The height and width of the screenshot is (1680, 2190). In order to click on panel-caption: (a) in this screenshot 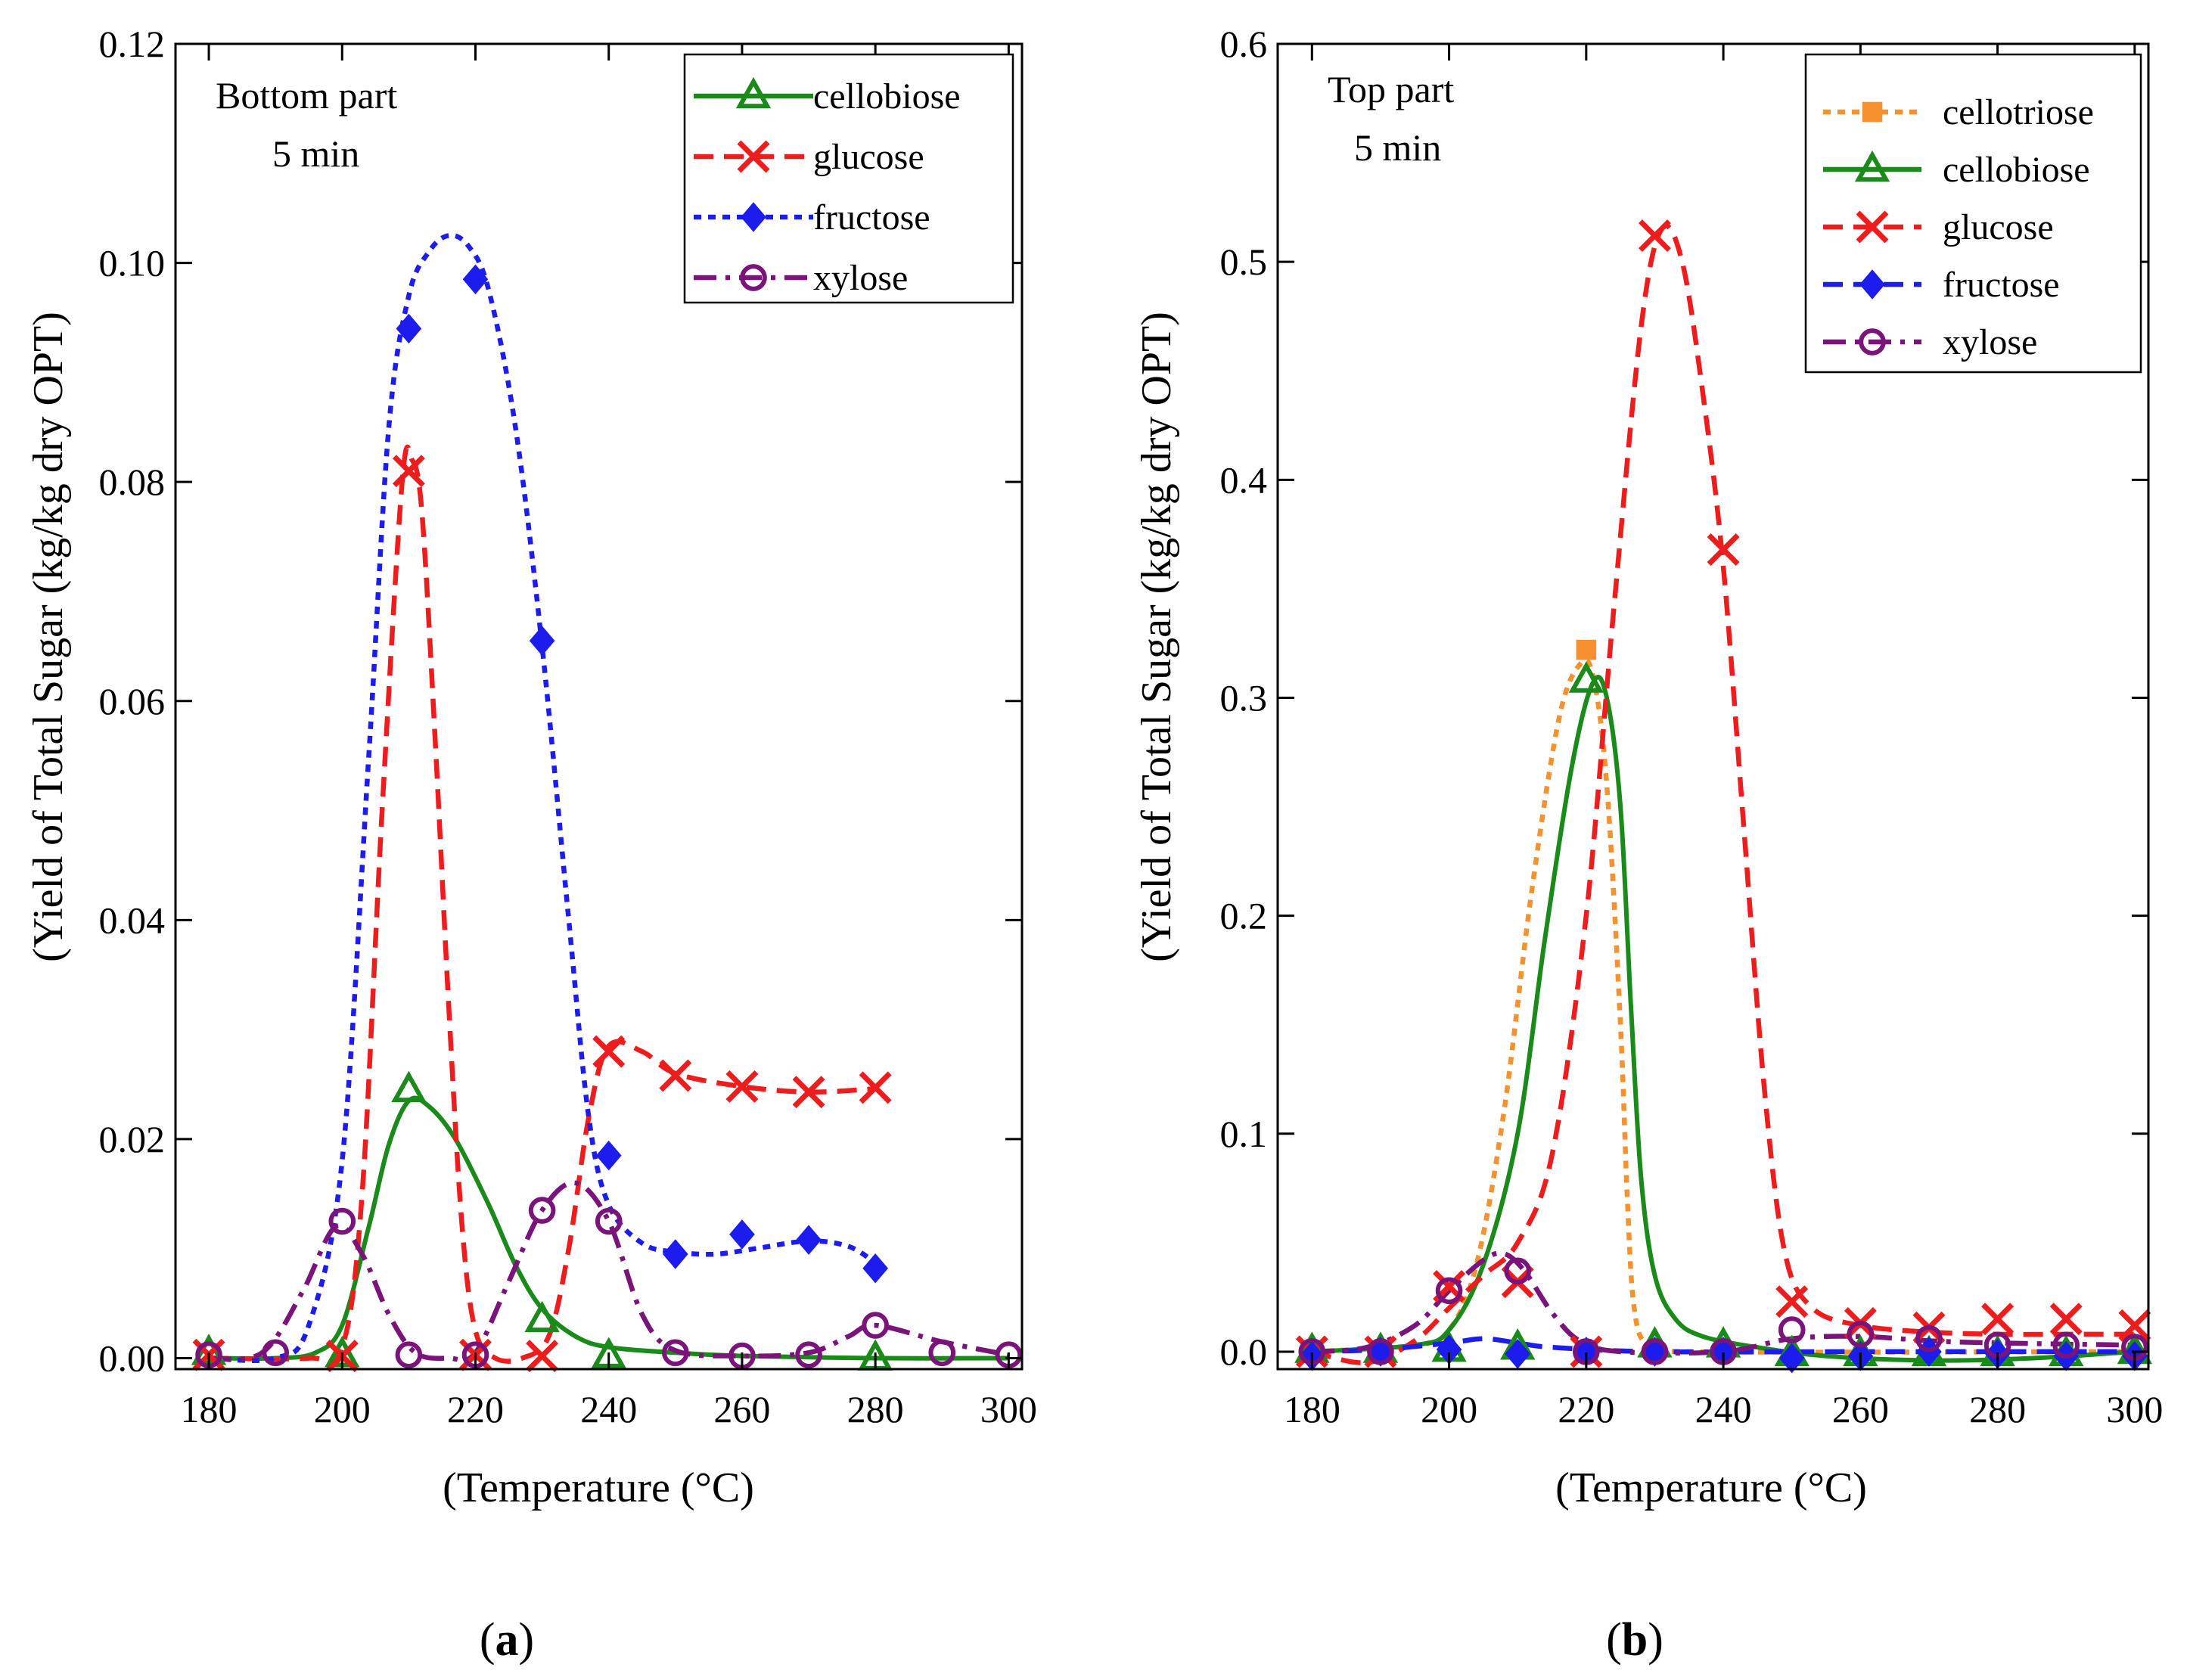, I will do `click(507, 1640)`.